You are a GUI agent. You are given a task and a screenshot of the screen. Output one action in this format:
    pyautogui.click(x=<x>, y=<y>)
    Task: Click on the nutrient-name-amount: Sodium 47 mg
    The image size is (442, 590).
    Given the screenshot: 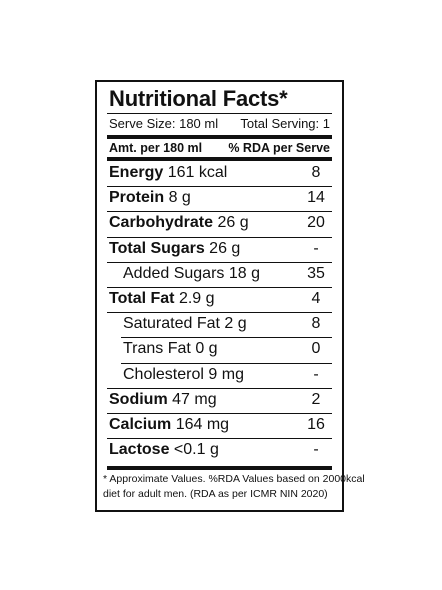 What is the action you would take?
    pyautogui.click(x=163, y=400)
    